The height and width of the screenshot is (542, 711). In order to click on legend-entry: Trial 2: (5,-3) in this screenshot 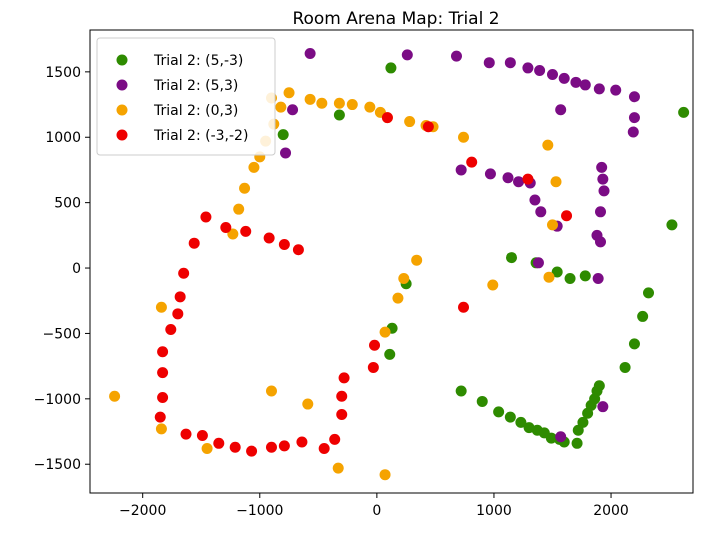, I will do `click(179, 61)`.